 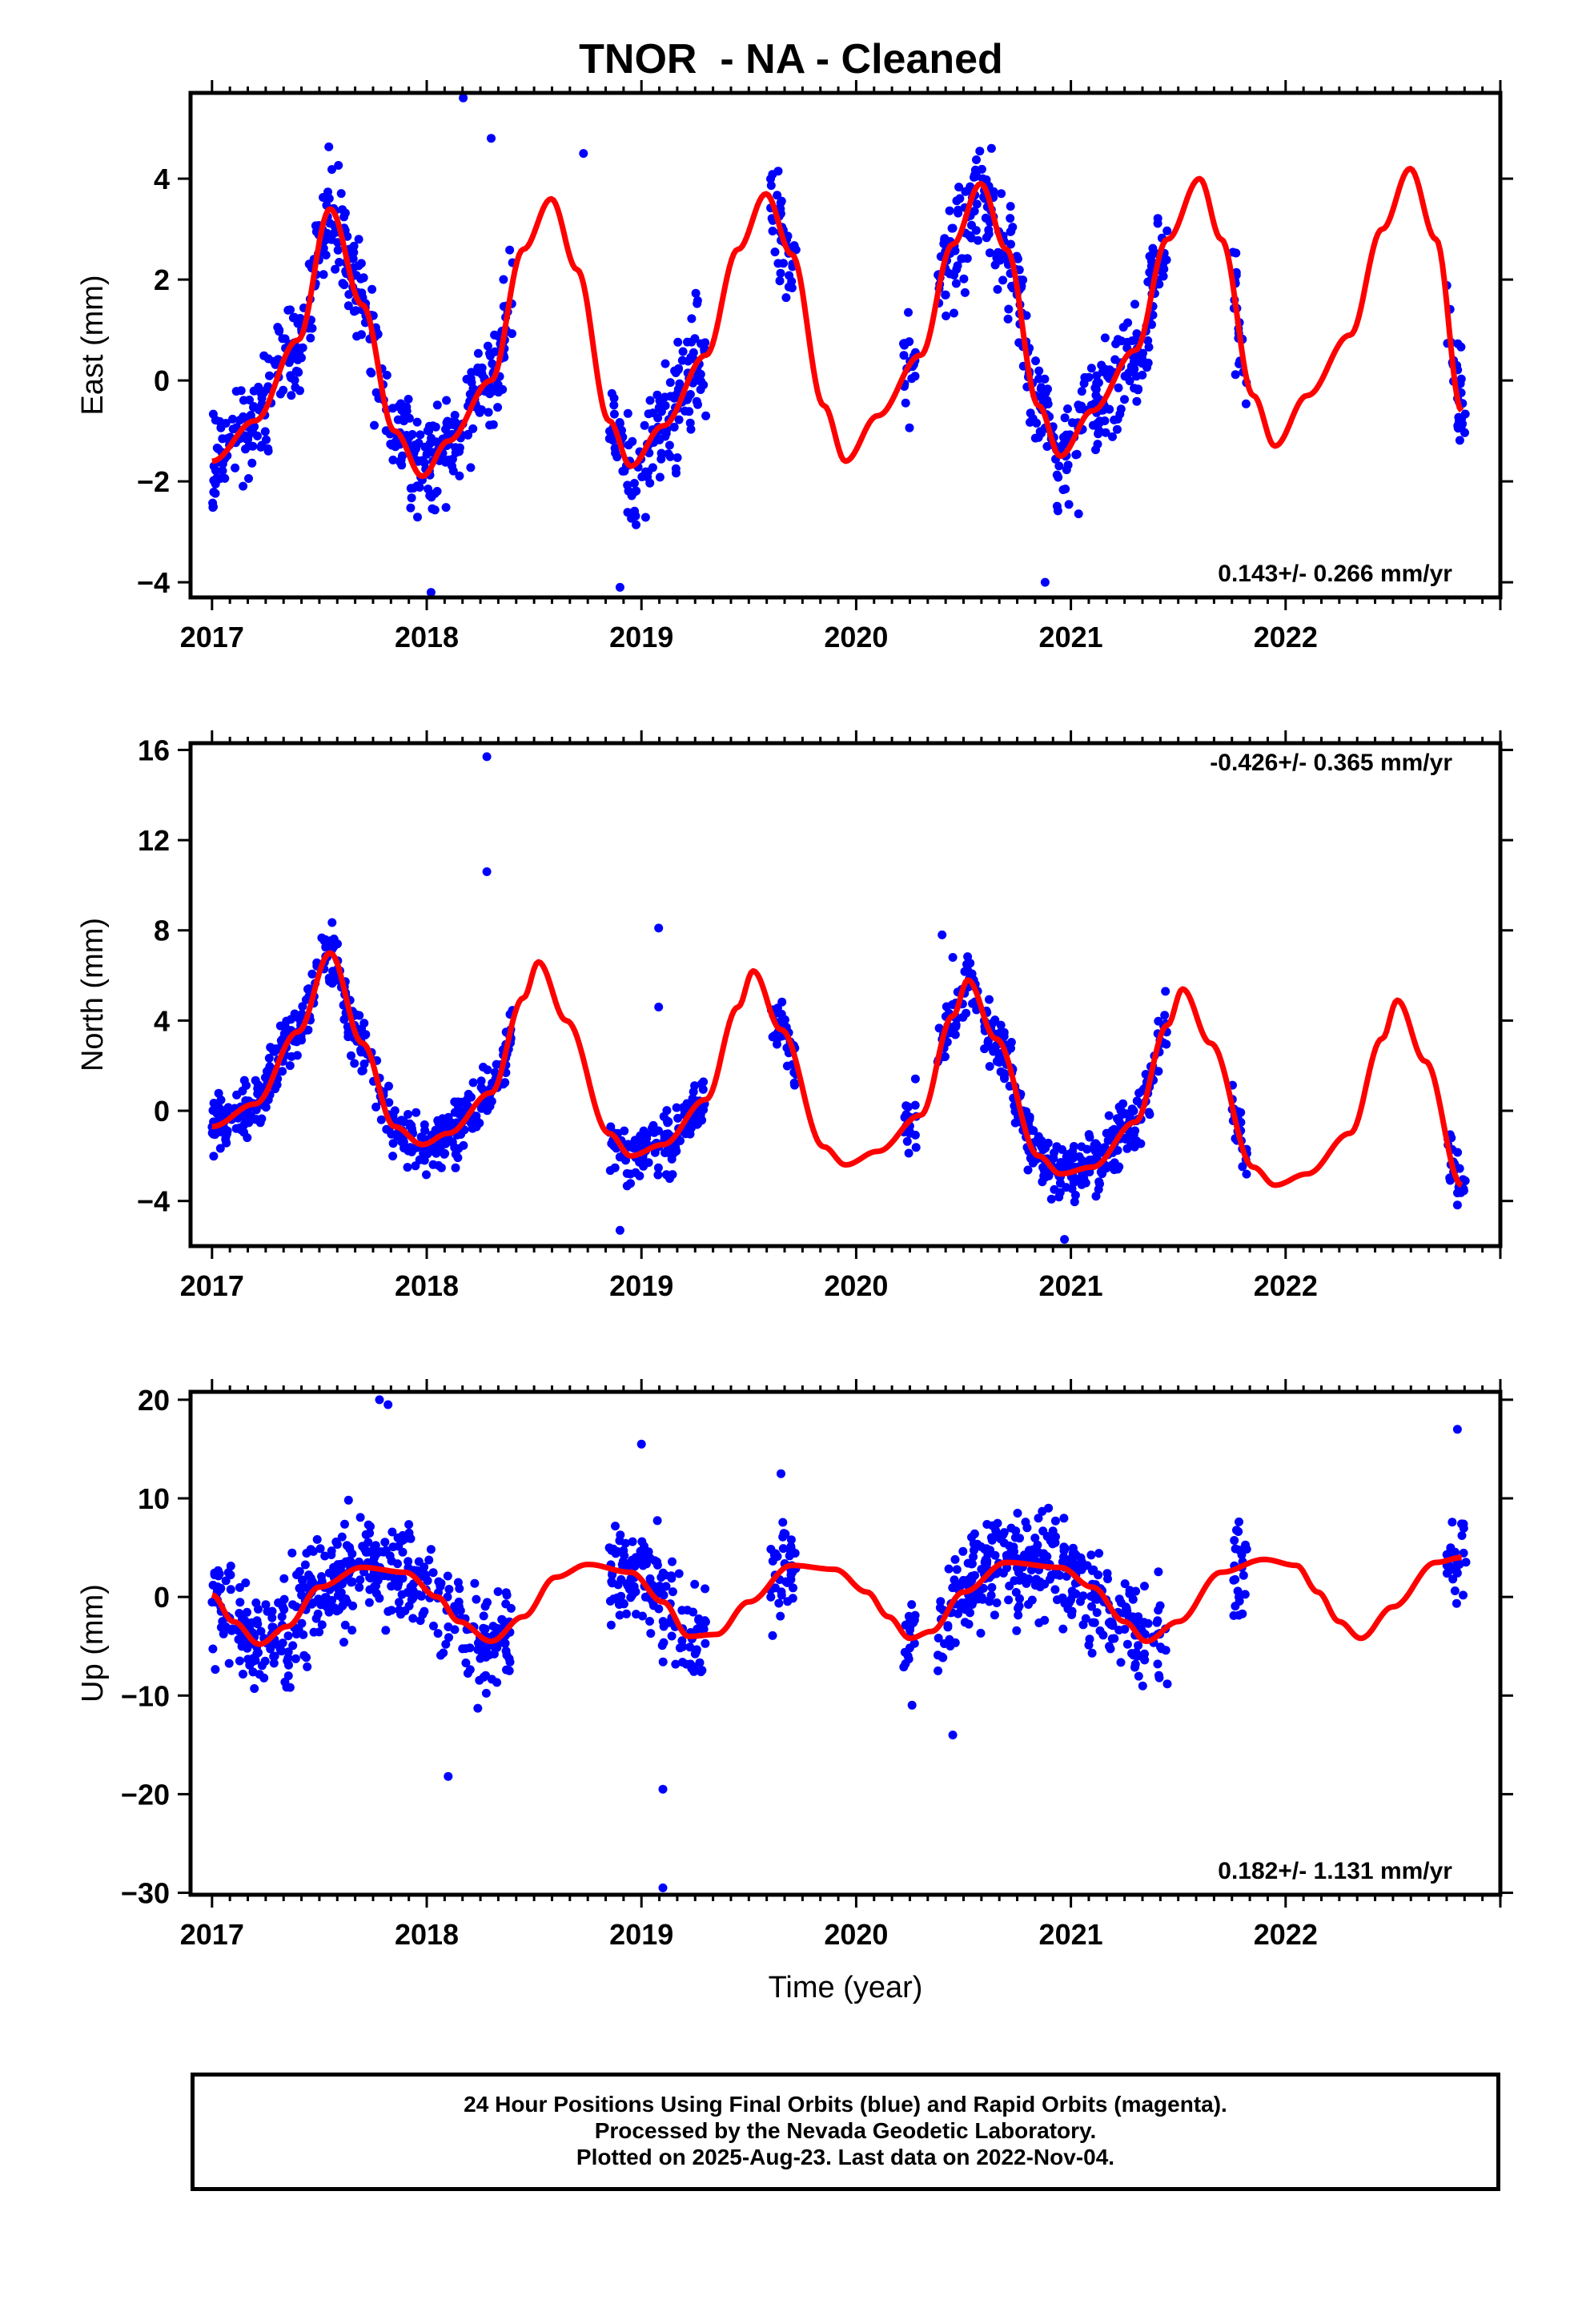 What do you see at coordinates (427, 637) in the screenshot?
I see `x-tick-label: 2018` at bounding box center [427, 637].